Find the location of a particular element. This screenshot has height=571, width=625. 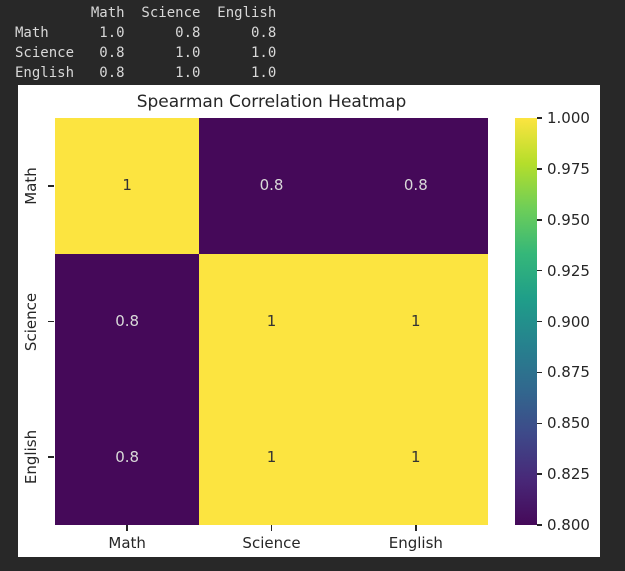

heatmap-cell-science-science: 1 is located at coordinates (271, 321).